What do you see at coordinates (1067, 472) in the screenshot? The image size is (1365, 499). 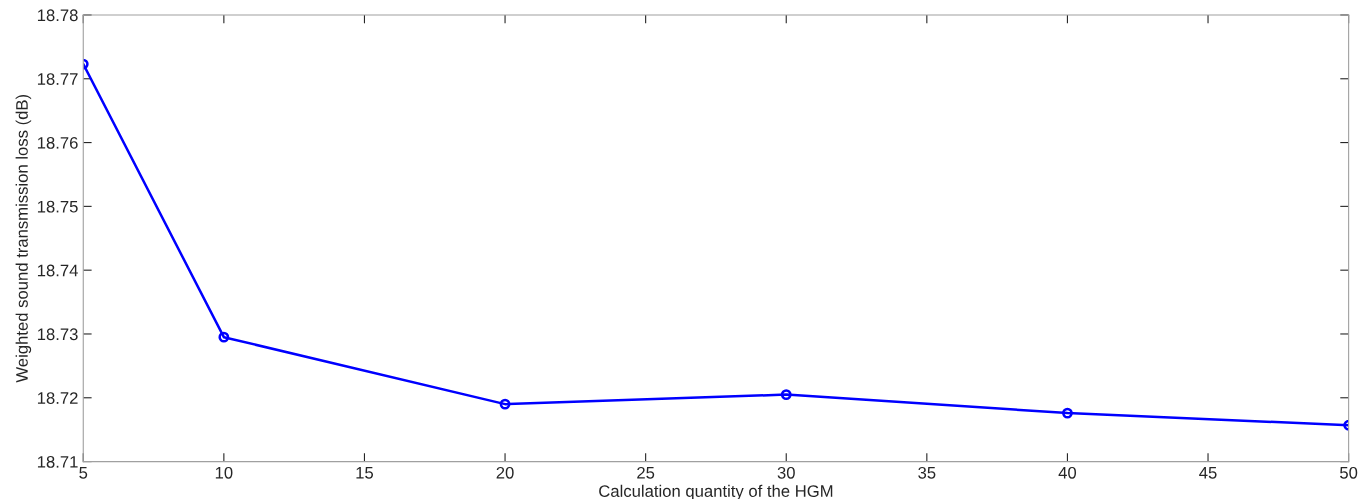 I see `x-tick-label: 40` at bounding box center [1067, 472].